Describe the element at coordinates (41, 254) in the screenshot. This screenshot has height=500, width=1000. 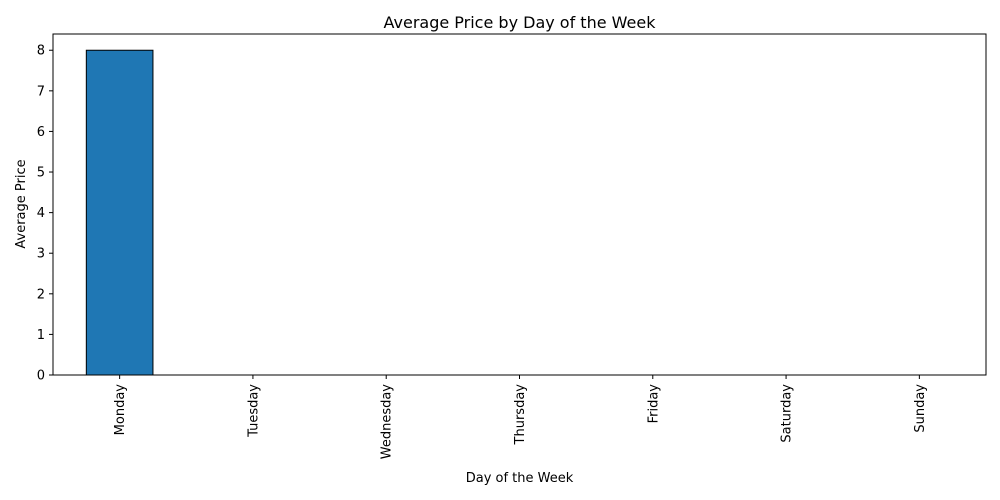
I see `y-tick-label-3: 3` at that location.